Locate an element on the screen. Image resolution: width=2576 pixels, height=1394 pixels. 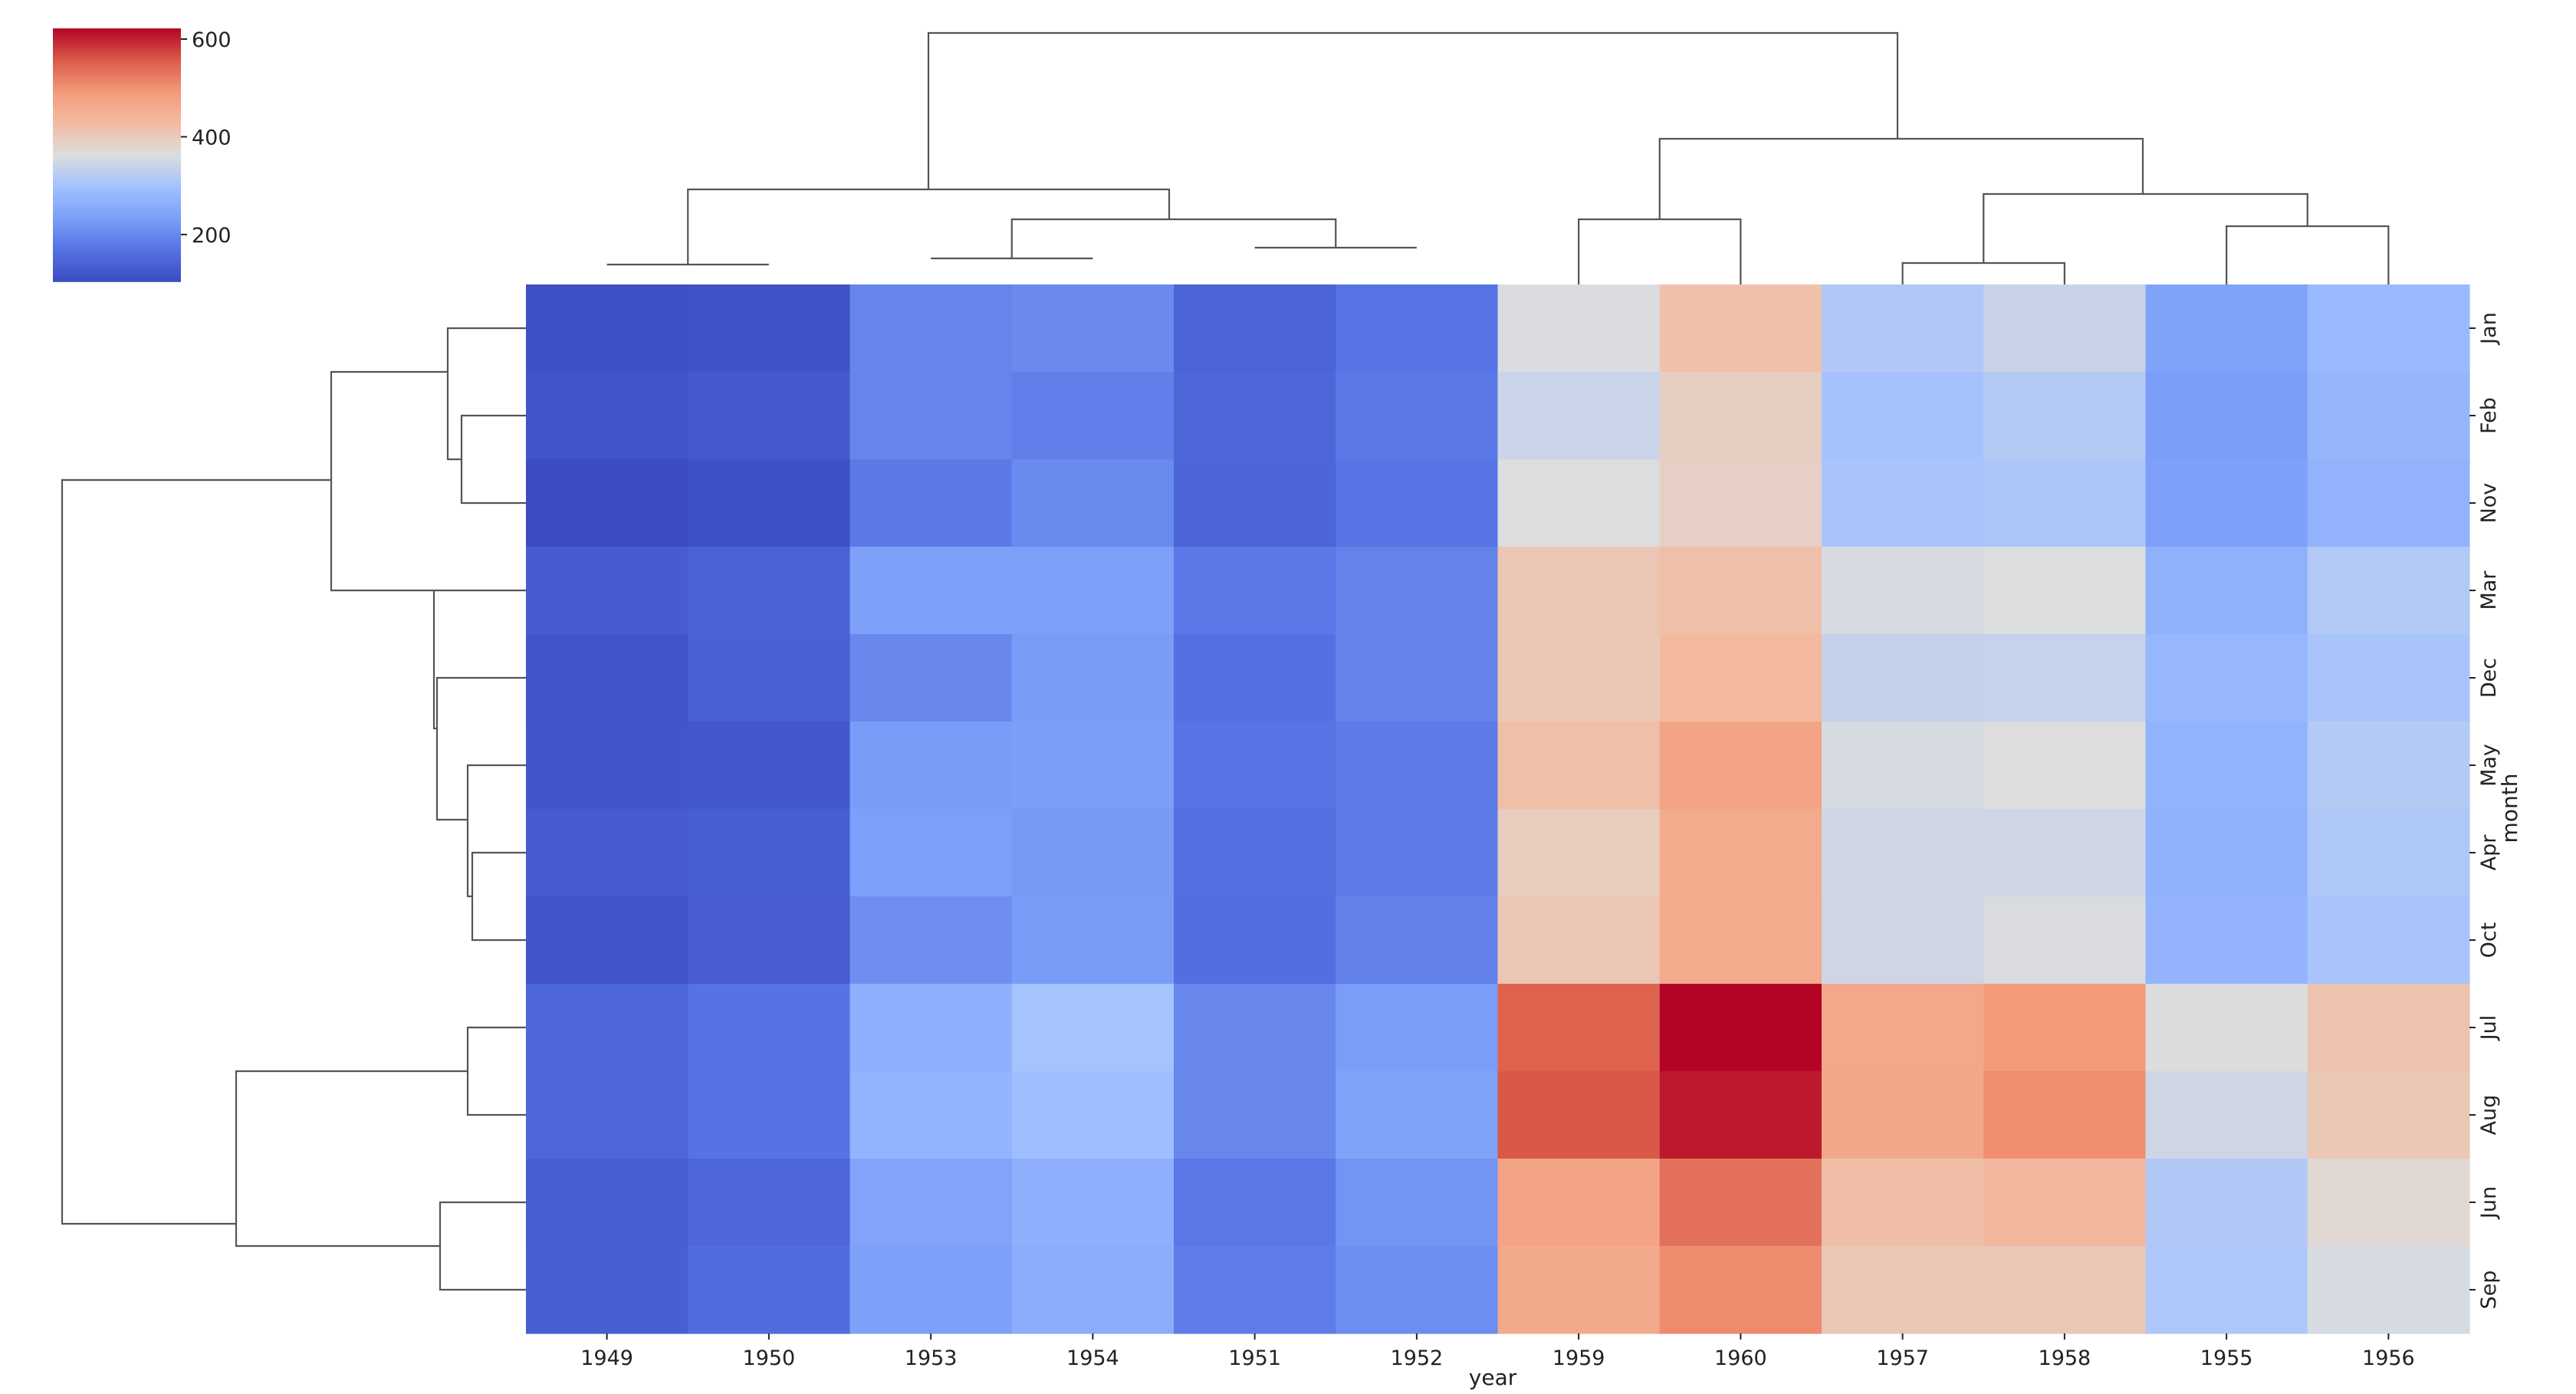
y-tick-label: Dec is located at coordinates (2489, 678).